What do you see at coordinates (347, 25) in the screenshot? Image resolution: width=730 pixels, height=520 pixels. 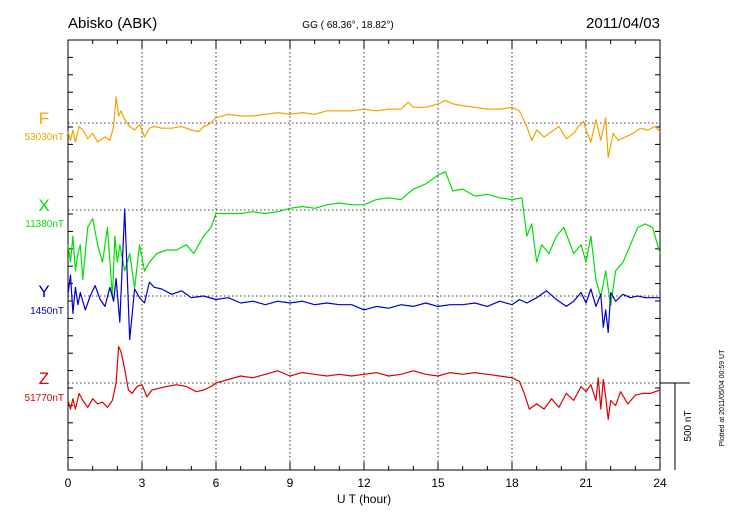 I see `coords-text: GG ( 68.36°, 18.82°)` at bounding box center [347, 25].